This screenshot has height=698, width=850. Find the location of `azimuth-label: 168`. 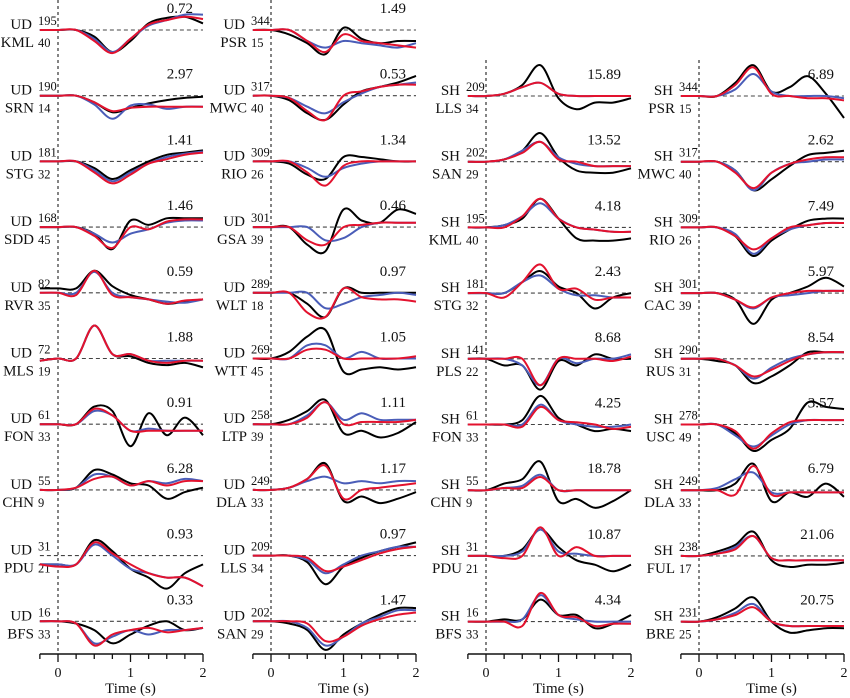

azimuth-label: 168 is located at coordinates (47, 218).